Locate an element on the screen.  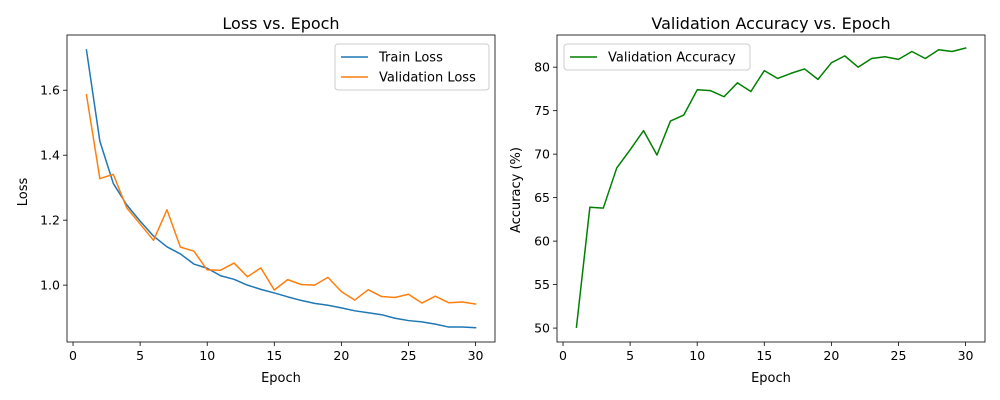
loss-chart-title: Loss vs. Epoch is located at coordinates (280, 23).